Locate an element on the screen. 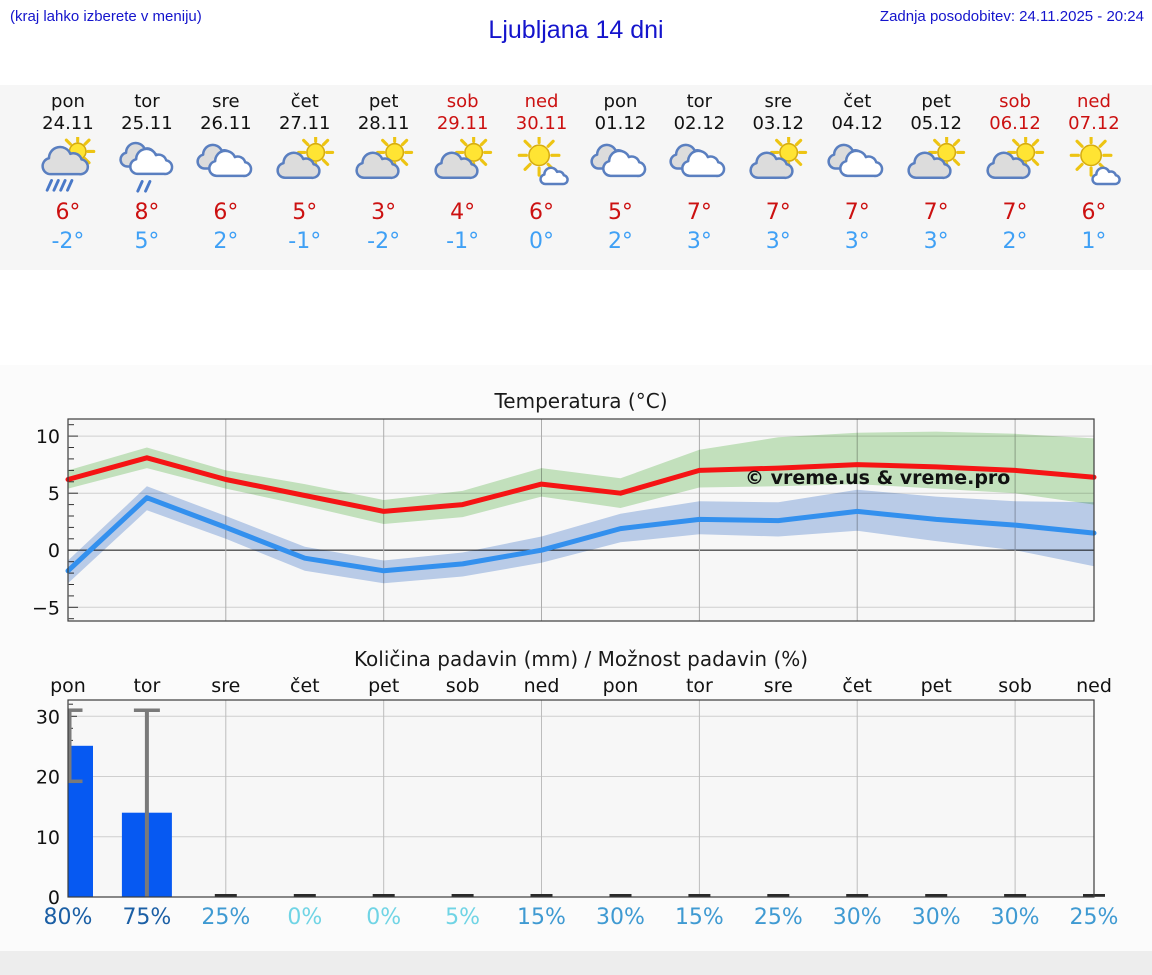 This screenshot has width=1152, height=975. temp-y-tick: 10 is located at coordinates (48, 437).